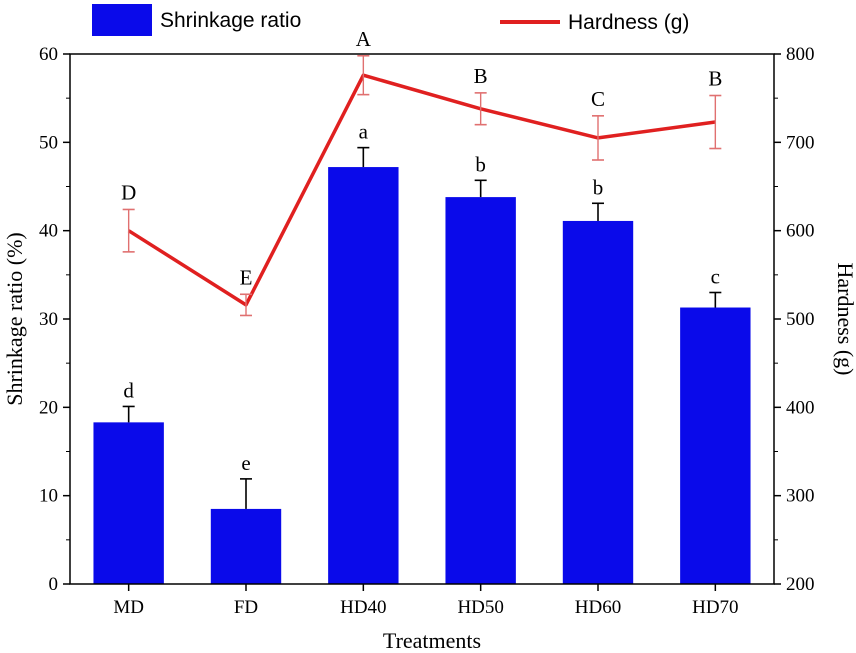  I want to click on legend-swatch-shrinkage, so click(122, 20).